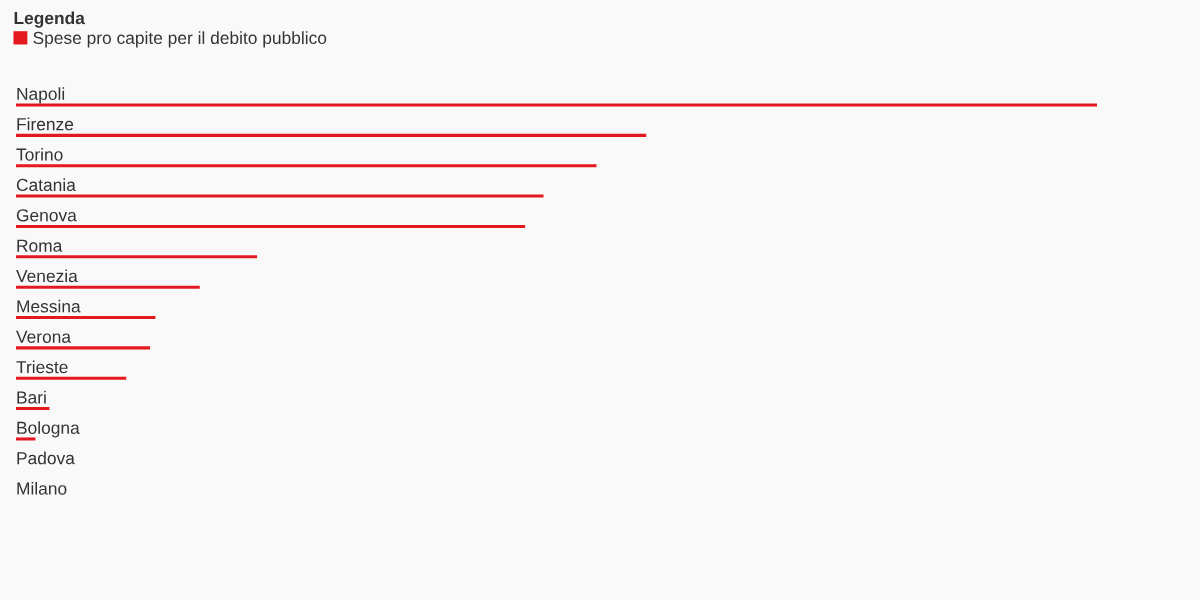 The width and height of the screenshot is (1200, 600). What do you see at coordinates (41, 95) in the screenshot?
I see `y-tick-label: Napoli` at bounding box center [41, 95].